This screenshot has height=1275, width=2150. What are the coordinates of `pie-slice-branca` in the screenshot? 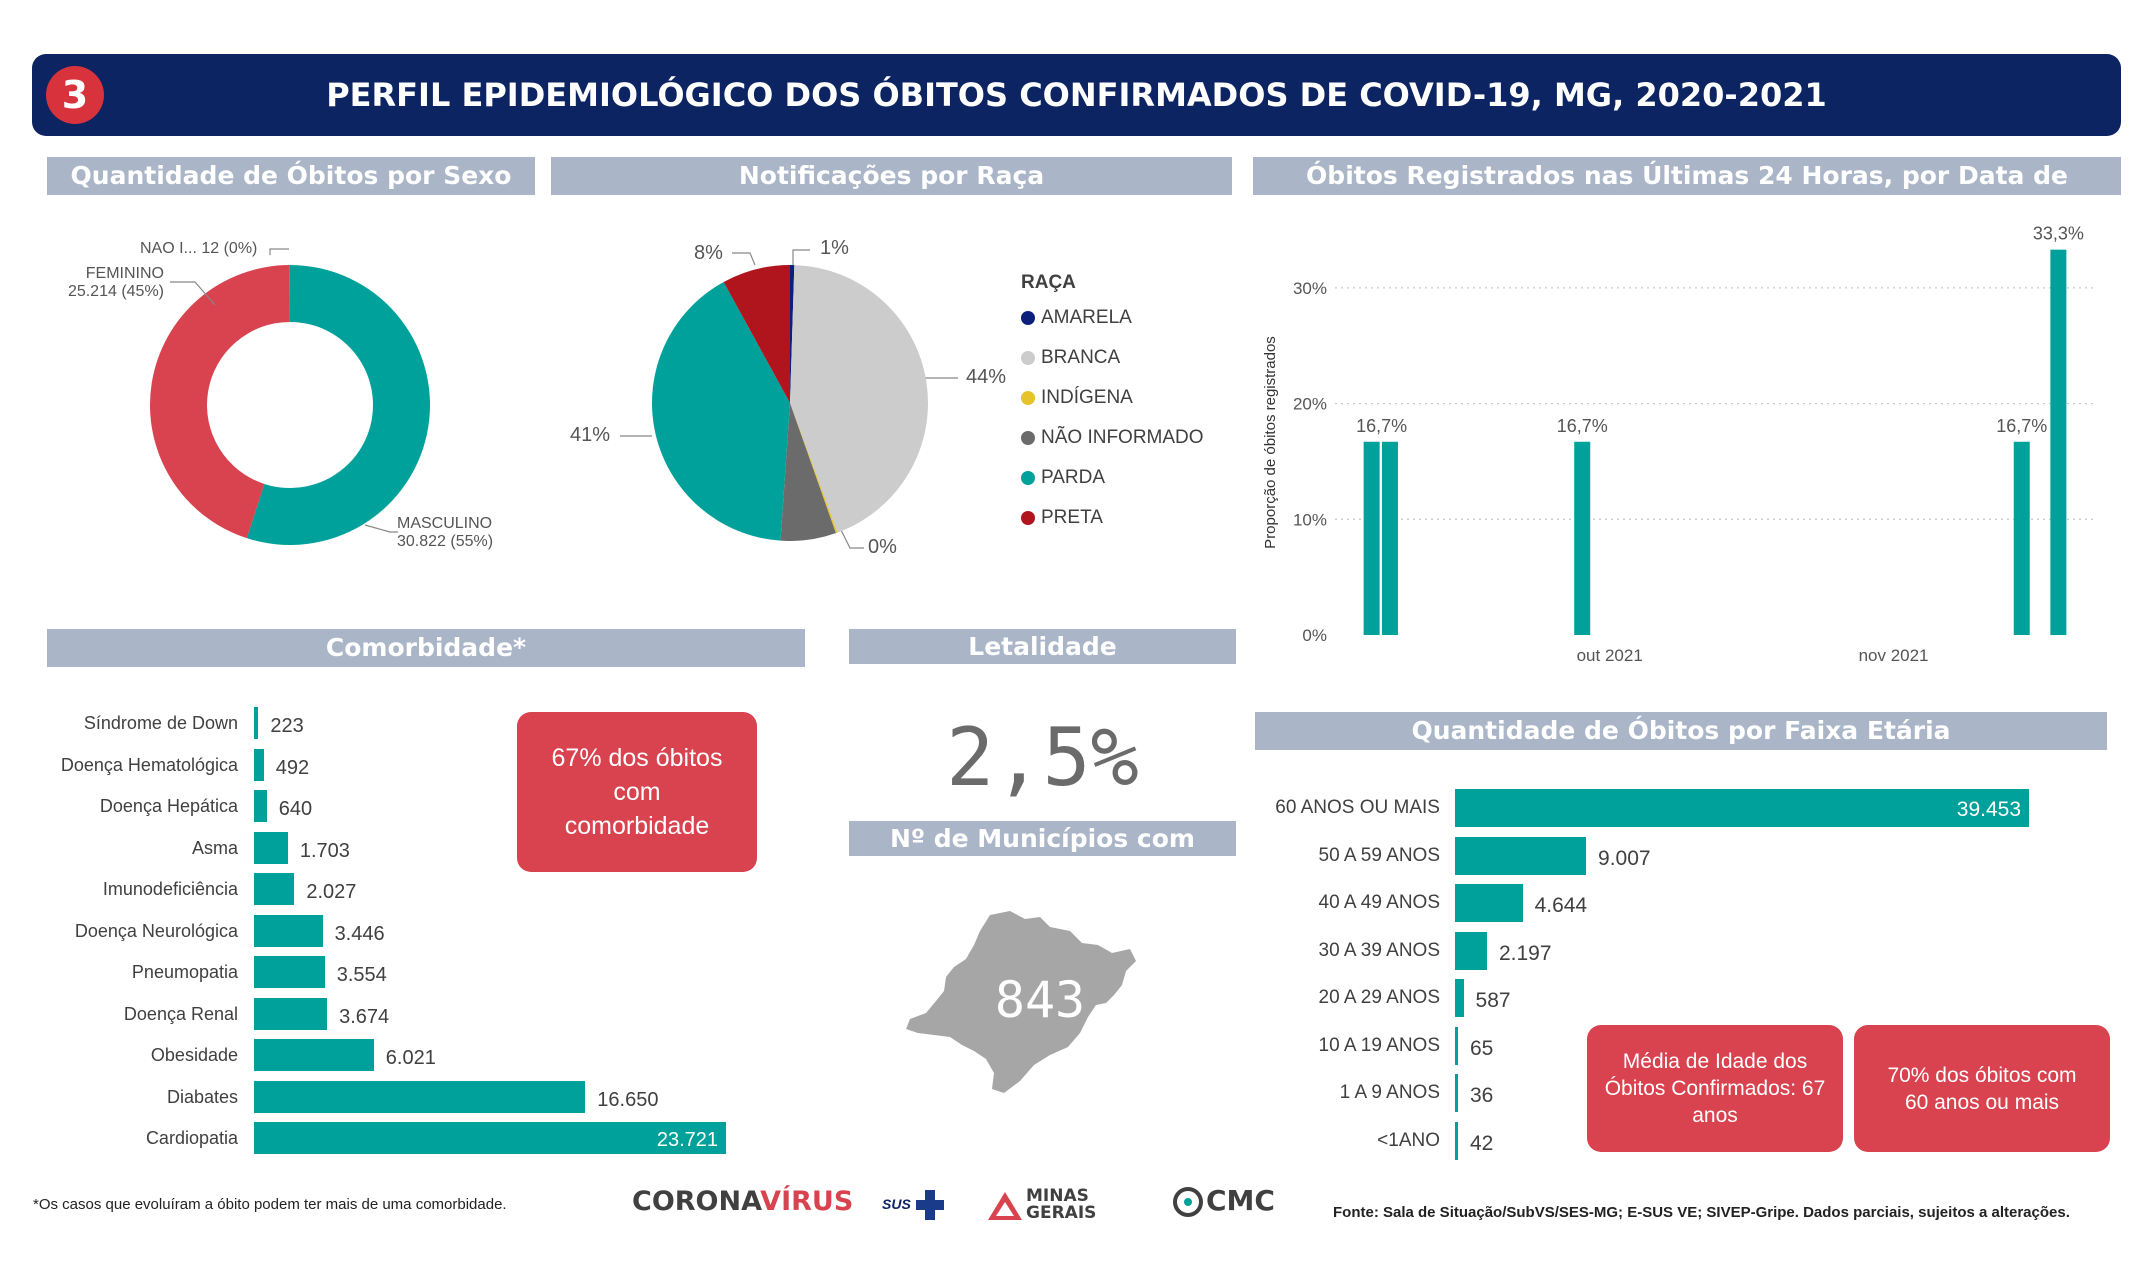 It's located at (859, 399).